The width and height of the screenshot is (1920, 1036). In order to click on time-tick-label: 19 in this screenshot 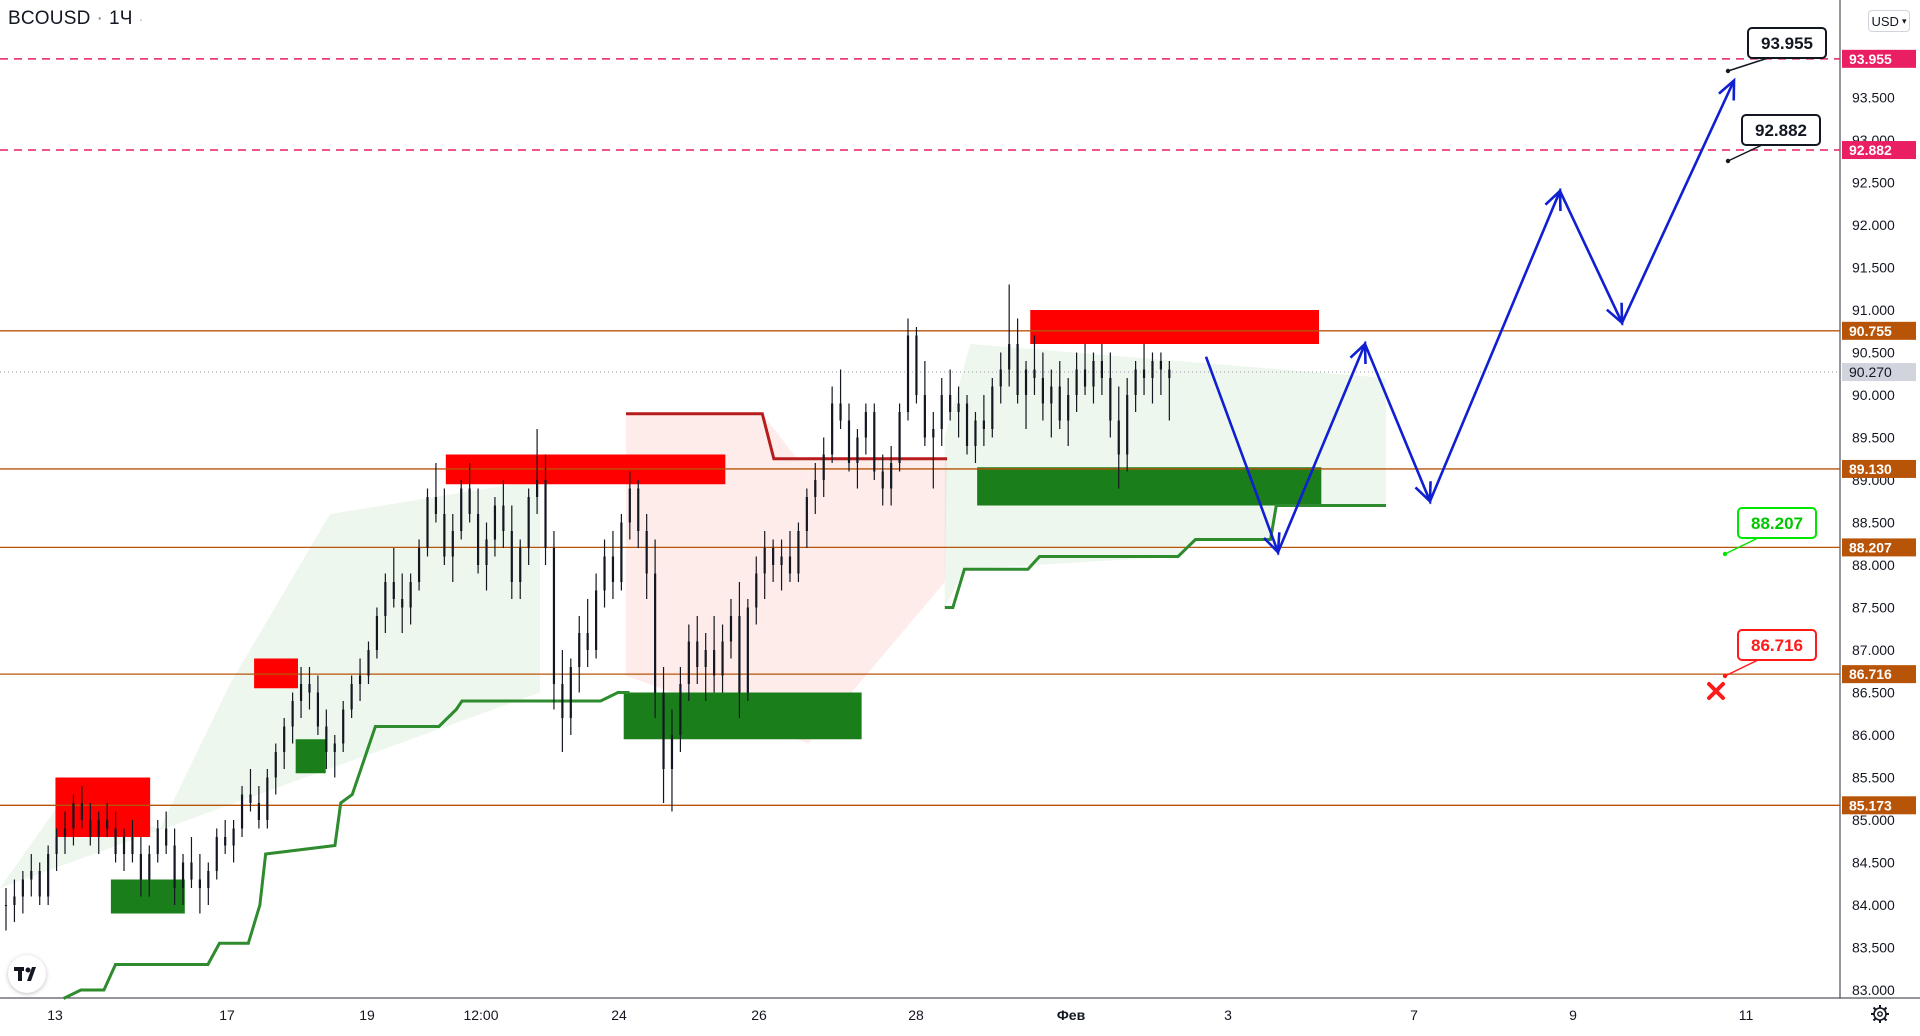, I will do `click(367, 1015)`.